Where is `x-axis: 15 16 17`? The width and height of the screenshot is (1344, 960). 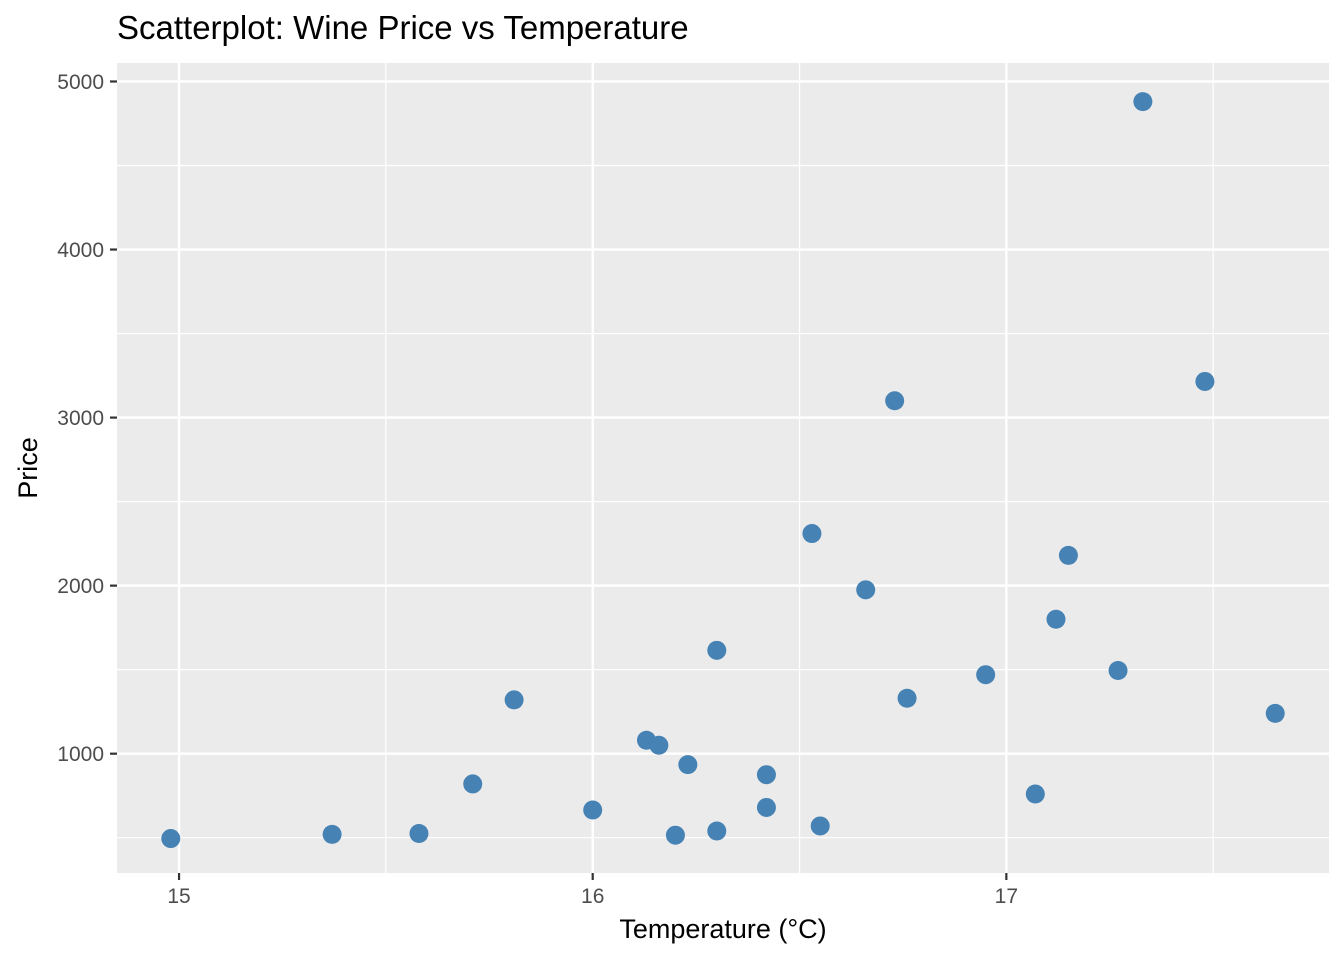
x-axis: 15 16 17 is located at coordinates (592, 890).